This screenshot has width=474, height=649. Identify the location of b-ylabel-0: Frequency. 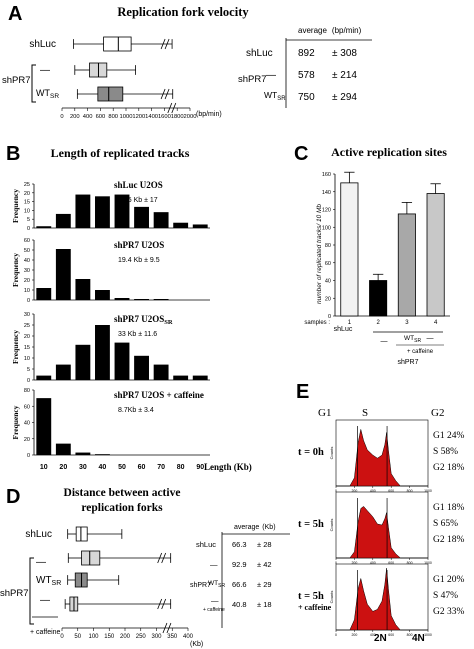
(15, 206).